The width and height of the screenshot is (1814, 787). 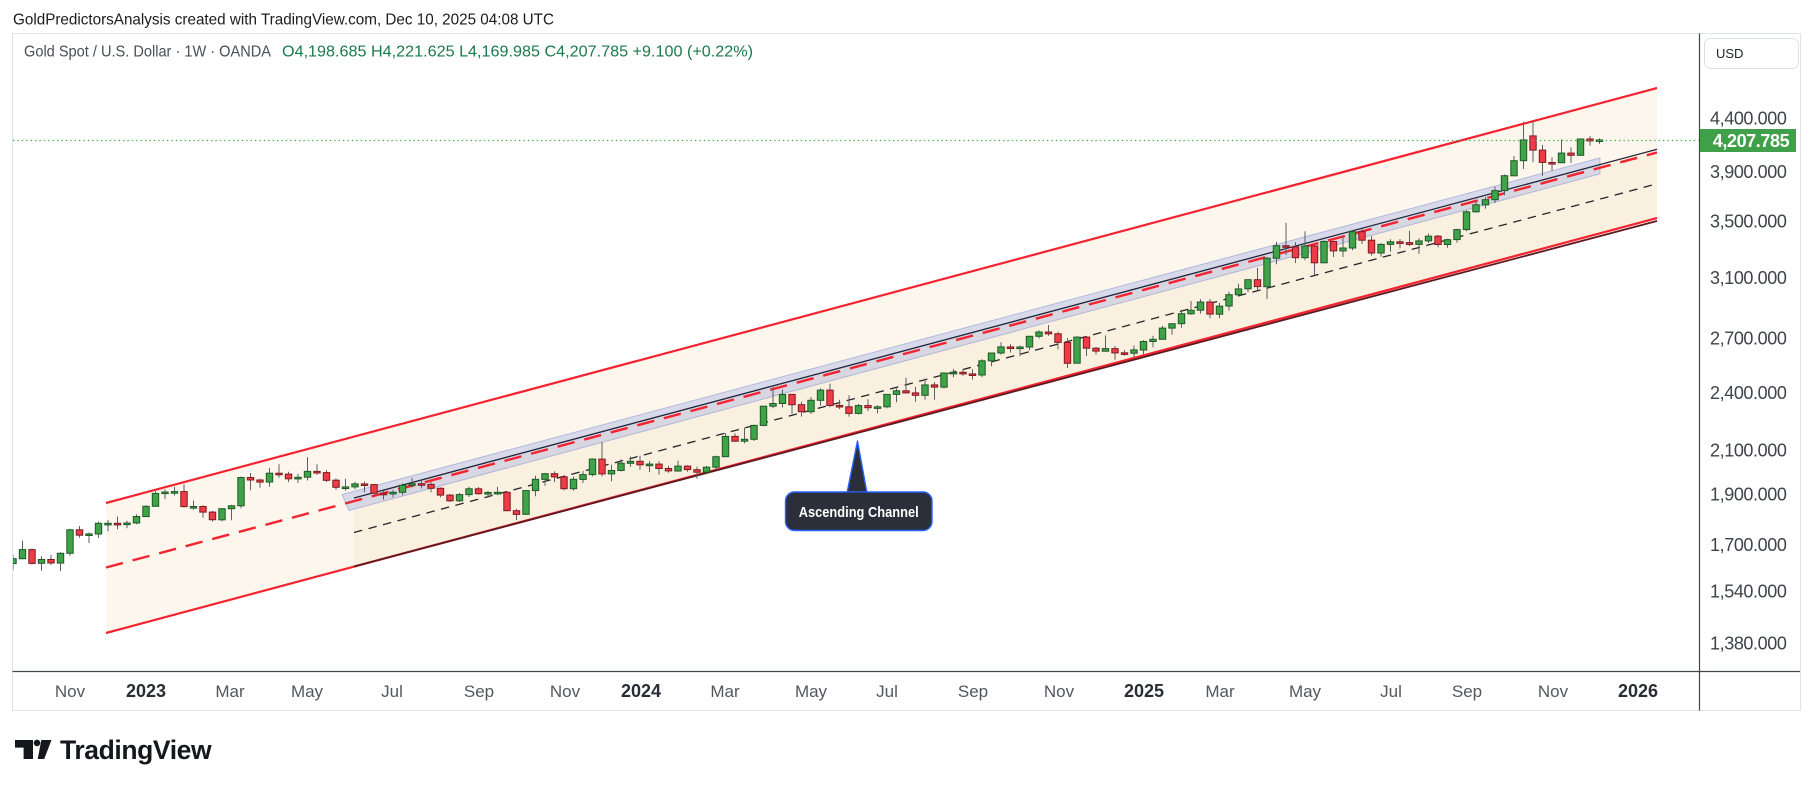 What do you see at coordinates (859, 512) in the screenshot?
I see `svg-text: Ascending Channel` at bounding box center [859, 512].